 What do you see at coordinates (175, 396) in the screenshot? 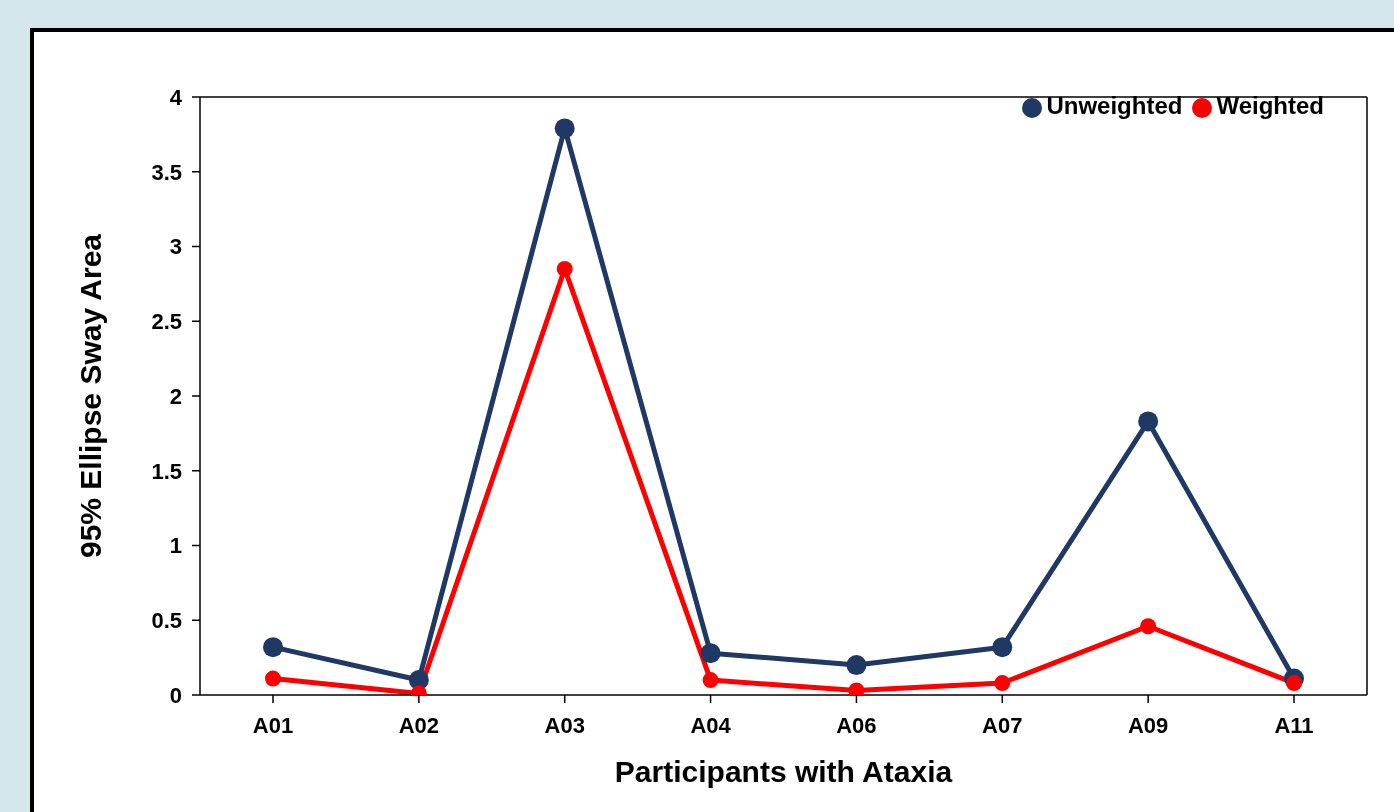
I see `y-tick-label: 2` at bounding box center [175, 396].